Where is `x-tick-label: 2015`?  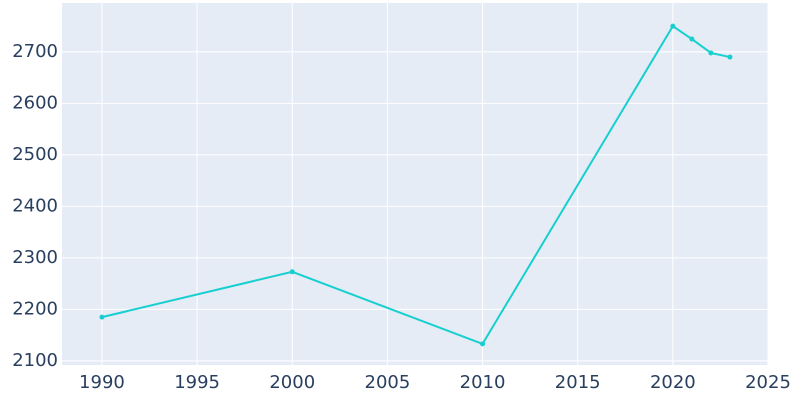 x-tick-label: 2015 is located at coordinates (578, 382).